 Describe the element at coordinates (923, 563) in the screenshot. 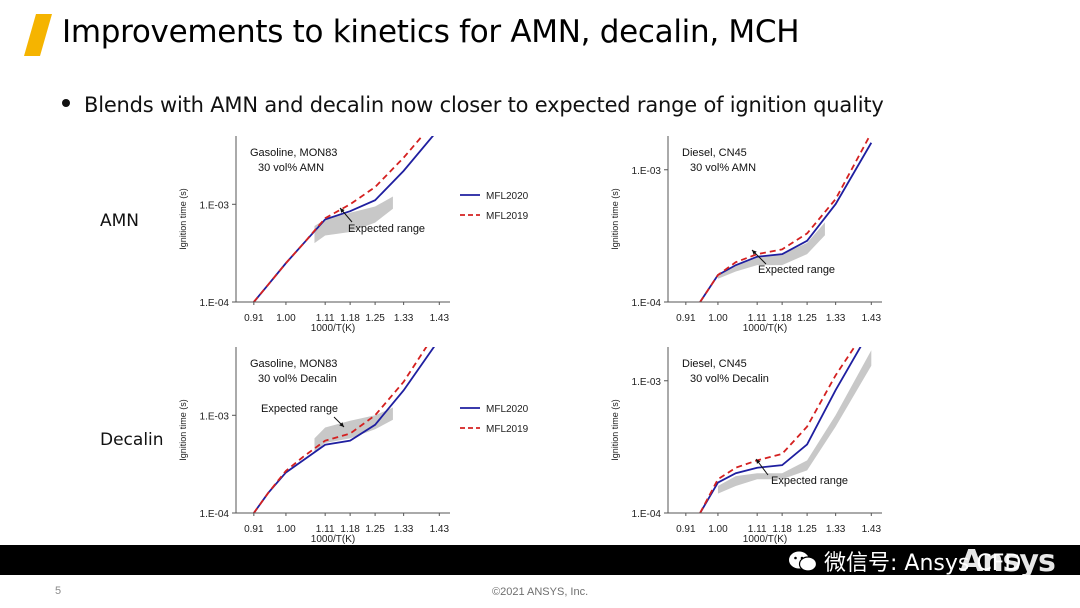

I see `watermark-text: 微信号: Ansys CFD` at that location.